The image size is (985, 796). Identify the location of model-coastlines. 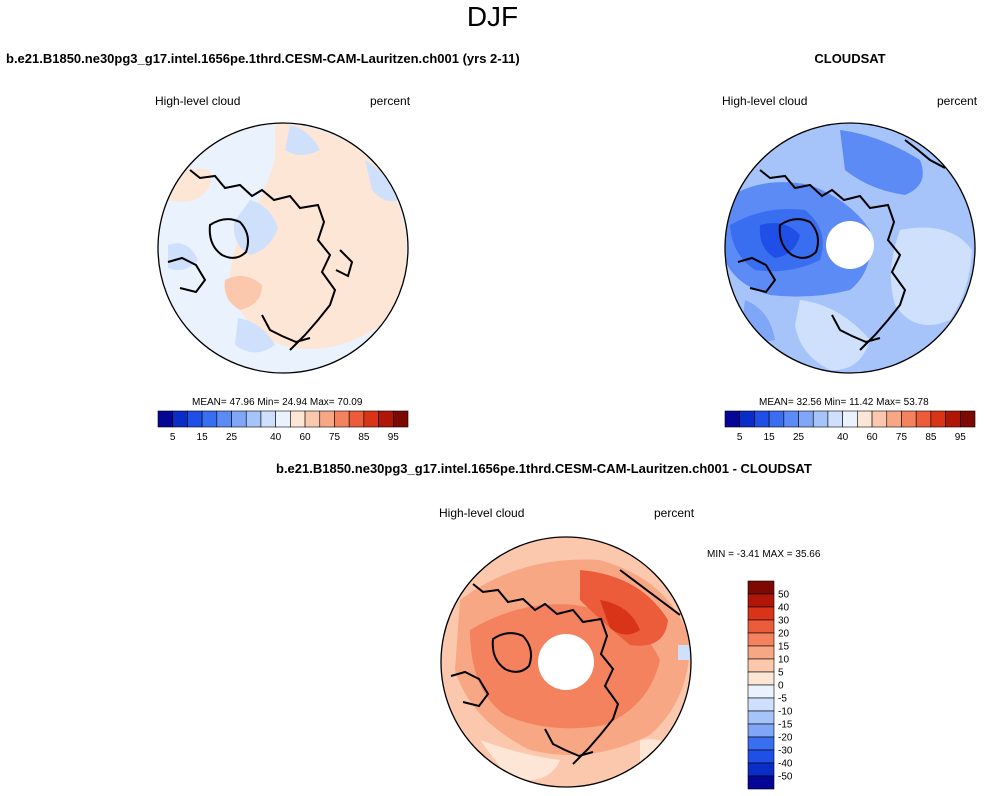
(260, 260).